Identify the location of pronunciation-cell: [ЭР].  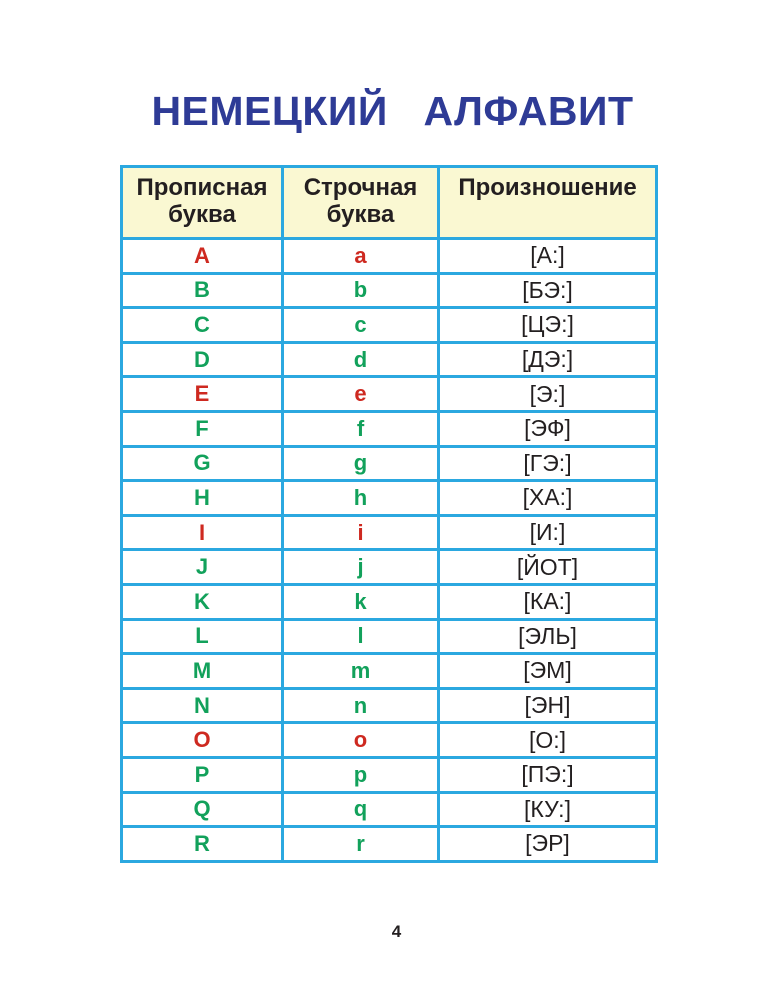
(547, 844).